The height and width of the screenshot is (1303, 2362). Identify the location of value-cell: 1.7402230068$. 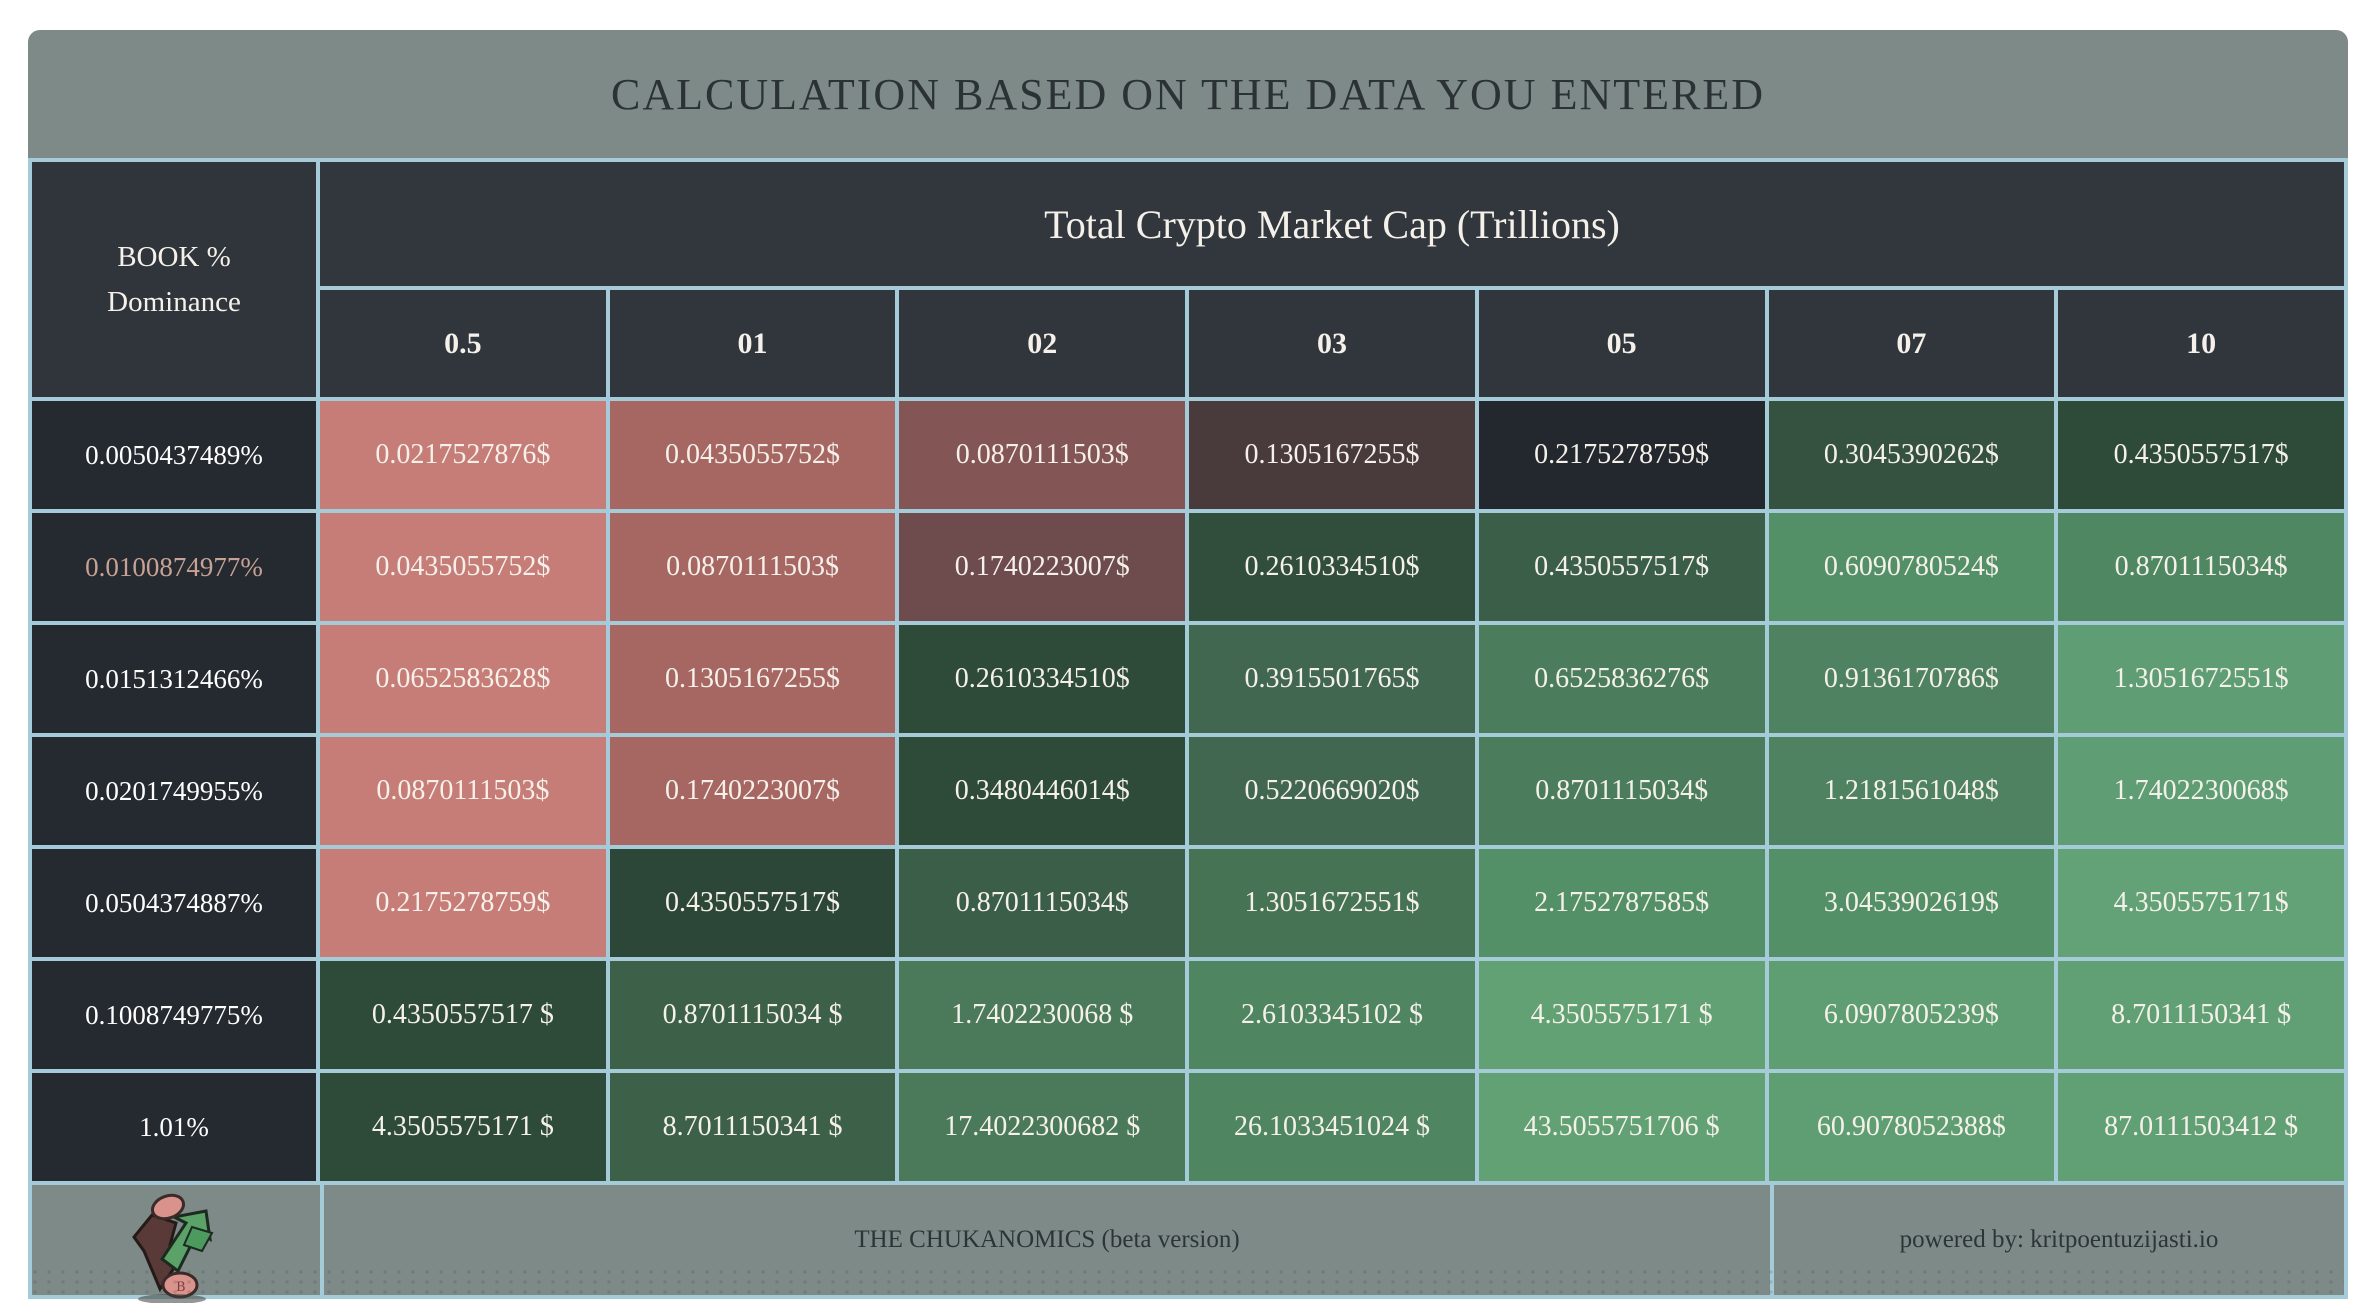
(2201, 791).